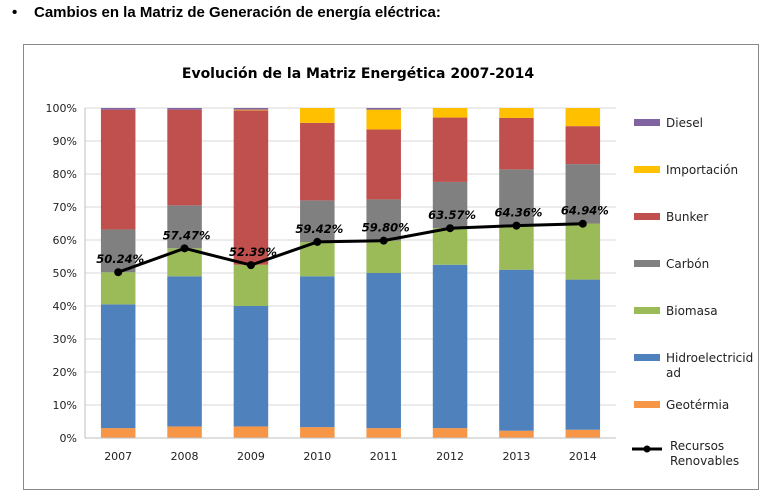 This screenshot has height=496, width=766. Describe the element at coordinates (253, 252) in the screenshot. I see `renewables-data-label: 52.39%` at that location.